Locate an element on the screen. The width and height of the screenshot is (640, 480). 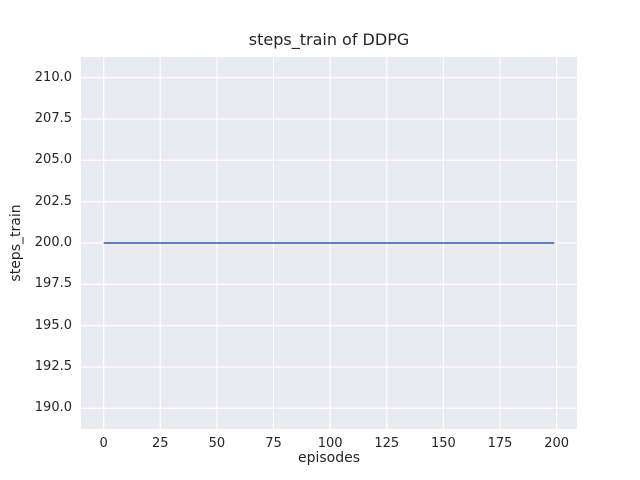
y-tick-label: 205.0 is located at coordinates (53, 160).